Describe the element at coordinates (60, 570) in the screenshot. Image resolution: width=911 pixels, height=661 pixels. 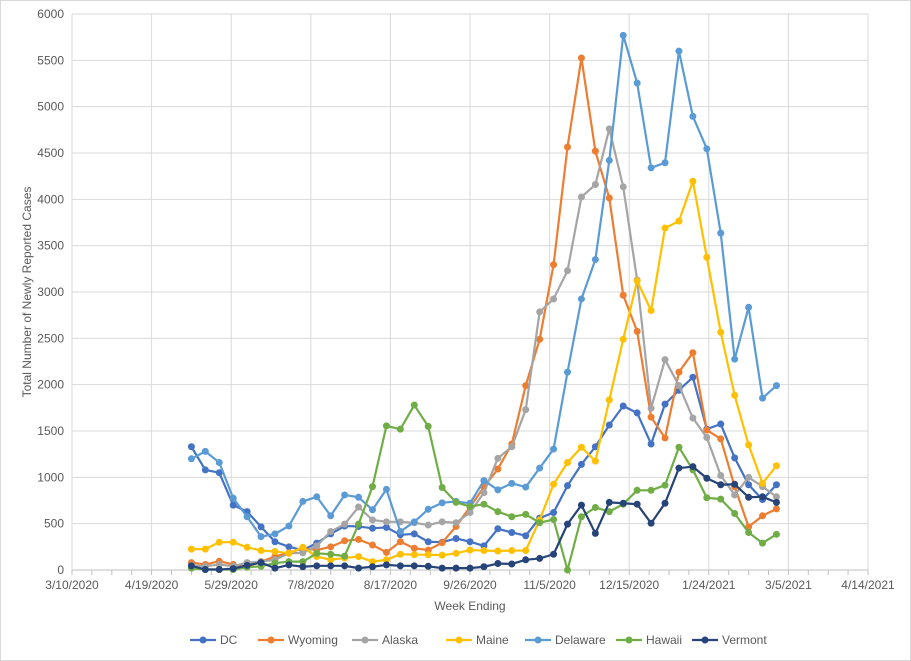
I see `y-tick-label: 0` at that location.